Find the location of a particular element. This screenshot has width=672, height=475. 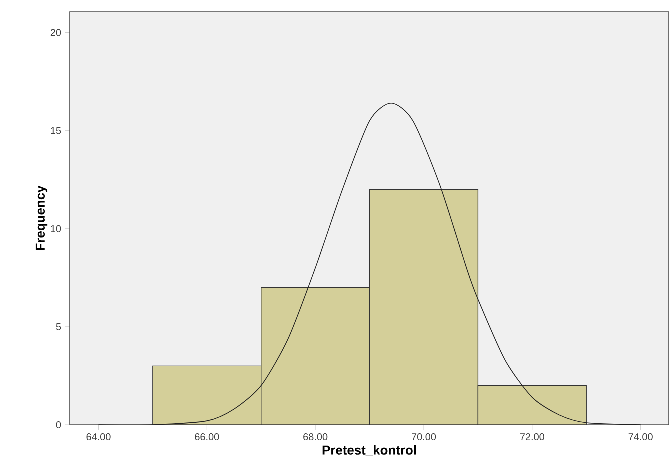

x-tick-label: 66.00 is located at coordinates (207, 437).